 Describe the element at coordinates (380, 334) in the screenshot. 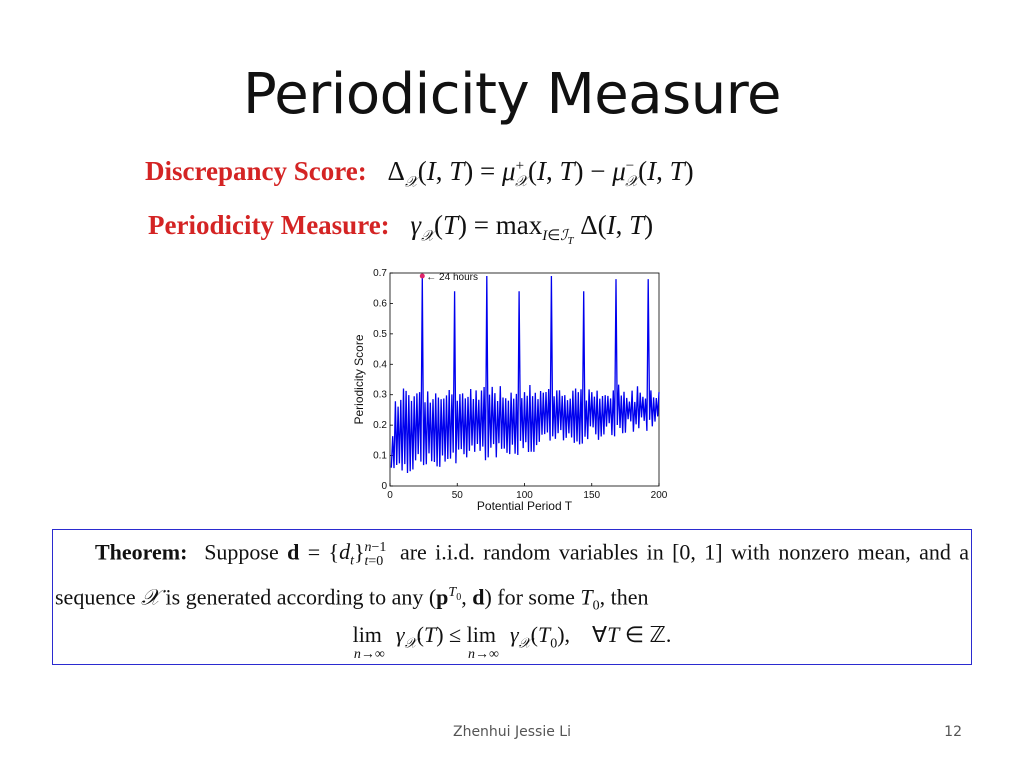

I see `y-tick-label: 0.5` at that location.